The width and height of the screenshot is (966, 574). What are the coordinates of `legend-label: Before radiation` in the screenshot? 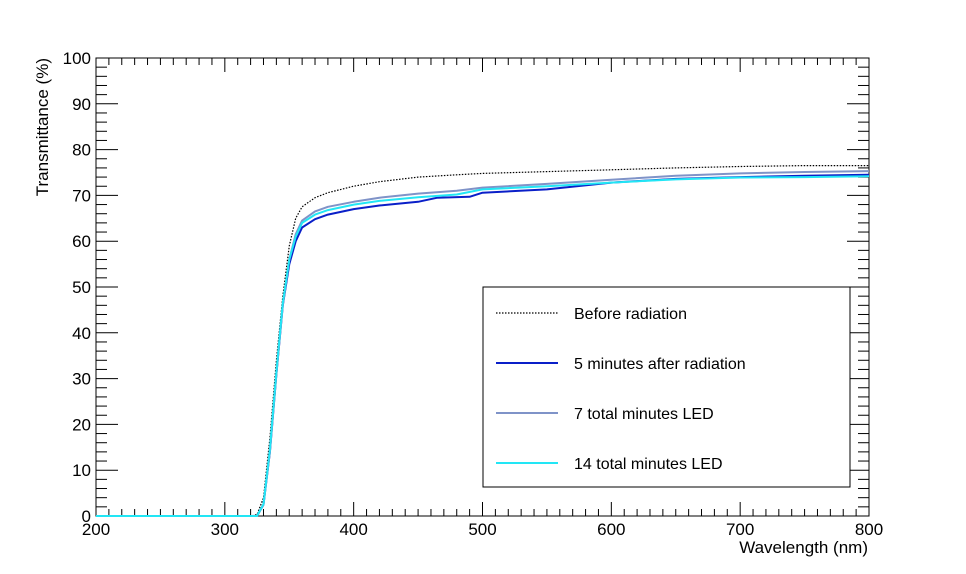 It's located at (630, 314).